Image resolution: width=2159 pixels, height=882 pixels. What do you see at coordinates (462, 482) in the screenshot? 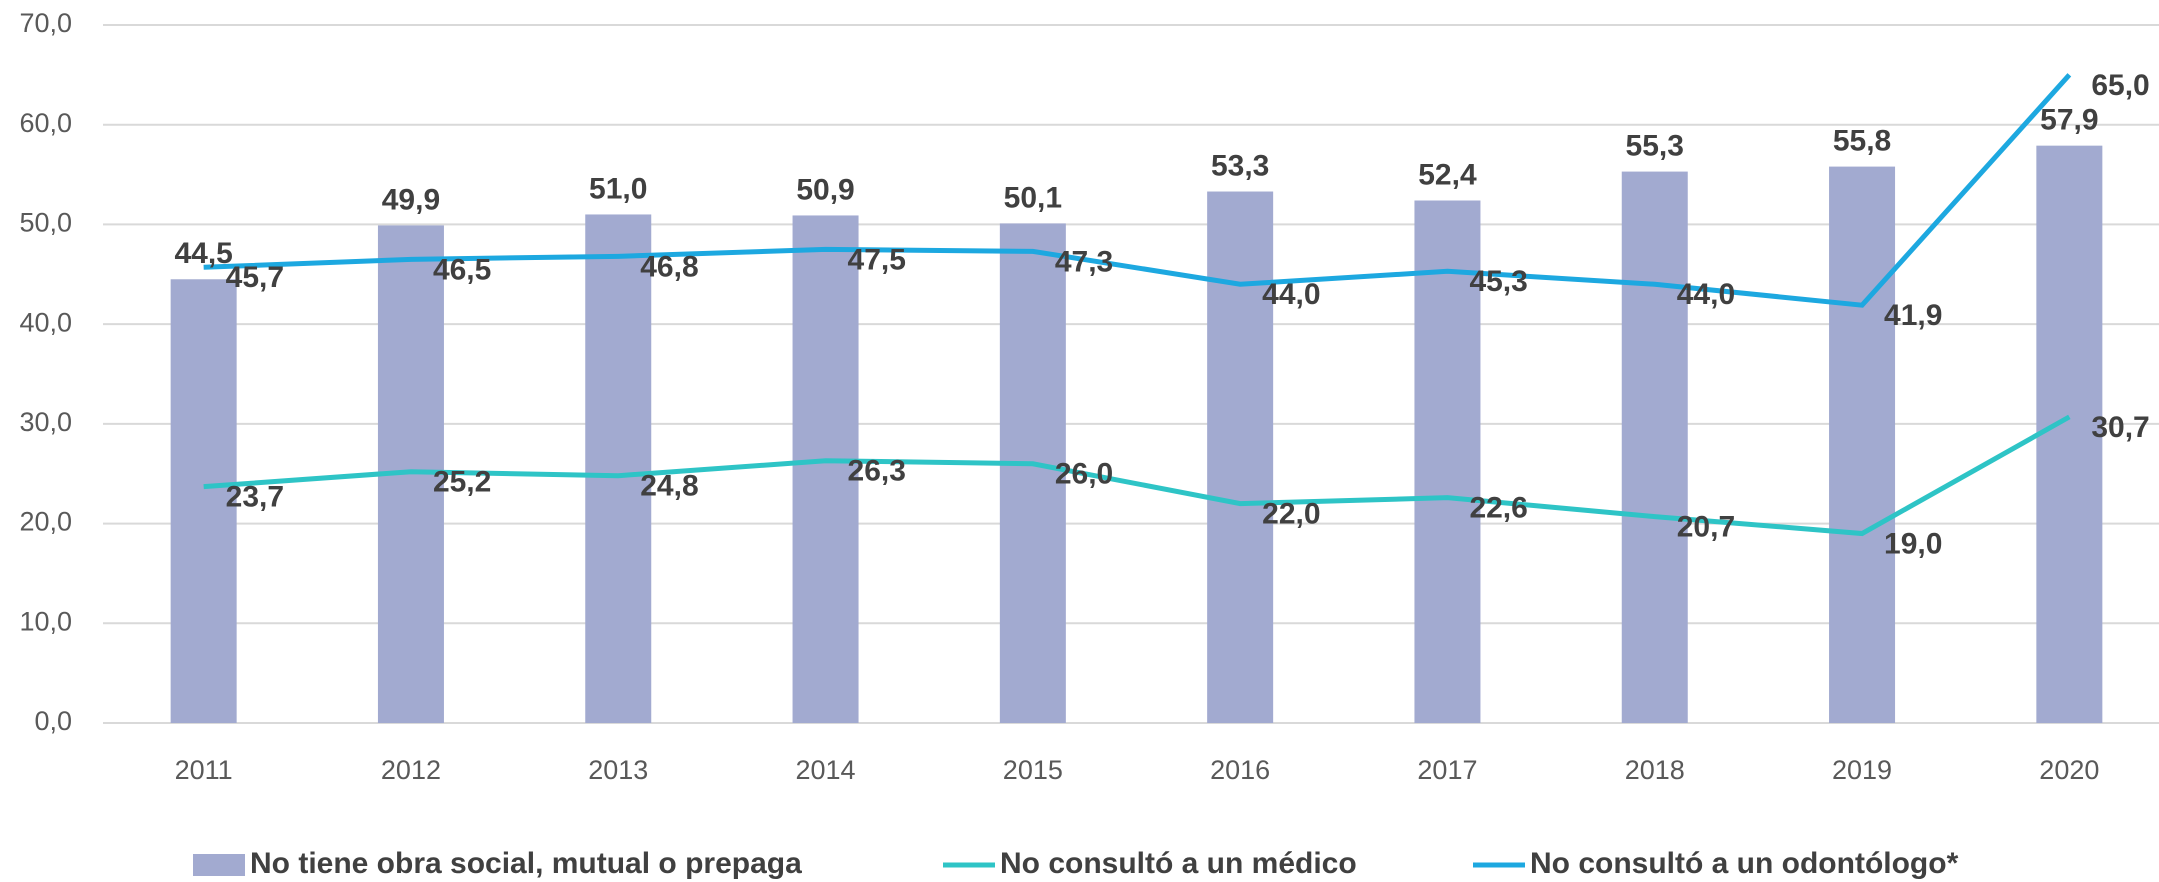
I see `value-label: 25,2` at bounding box center [462, 482].